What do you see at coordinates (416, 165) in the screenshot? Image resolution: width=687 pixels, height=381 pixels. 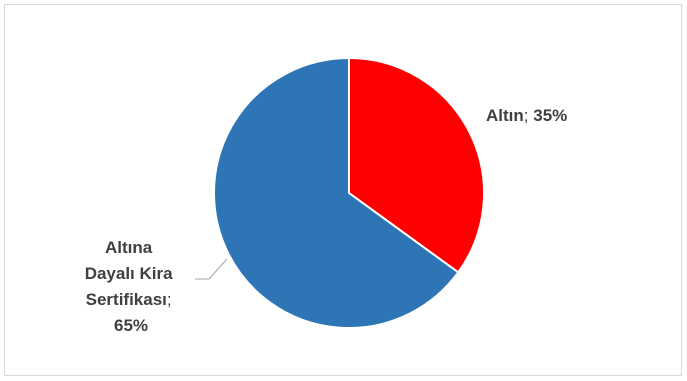 I see `pie-slice-altin` at bounding box center [416, 165].